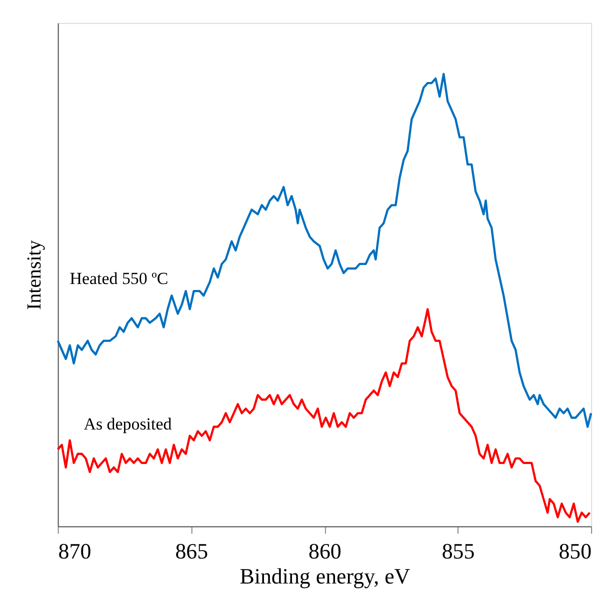 This screenshot has width=613, height=603. I want to click on x-tick-label: 870, so click(75, 551).